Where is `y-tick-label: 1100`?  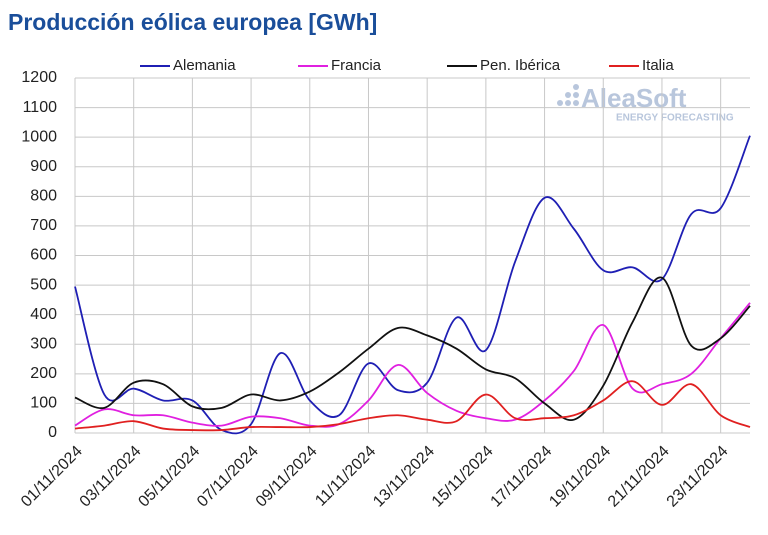
y-tick-label: 1100 is located at coordinates (40, 107).